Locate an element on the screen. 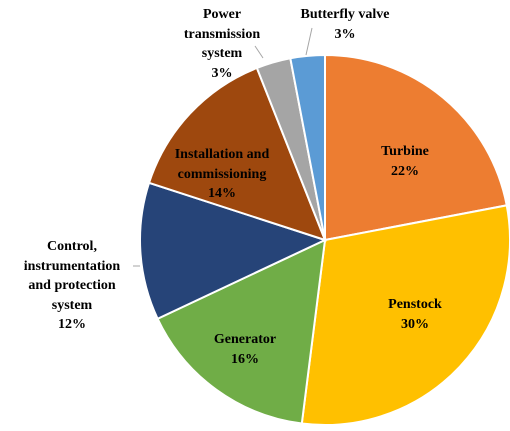  value-label: 30% is located at coordinates (415, 324).